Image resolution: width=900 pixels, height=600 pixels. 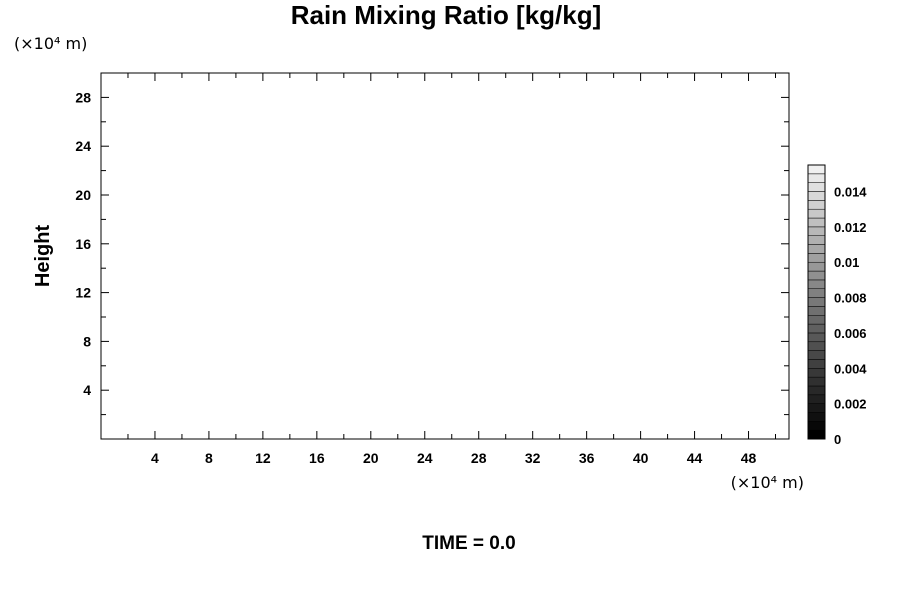 I want to click on x-tick-label: 8, so click(x=209, y=458).